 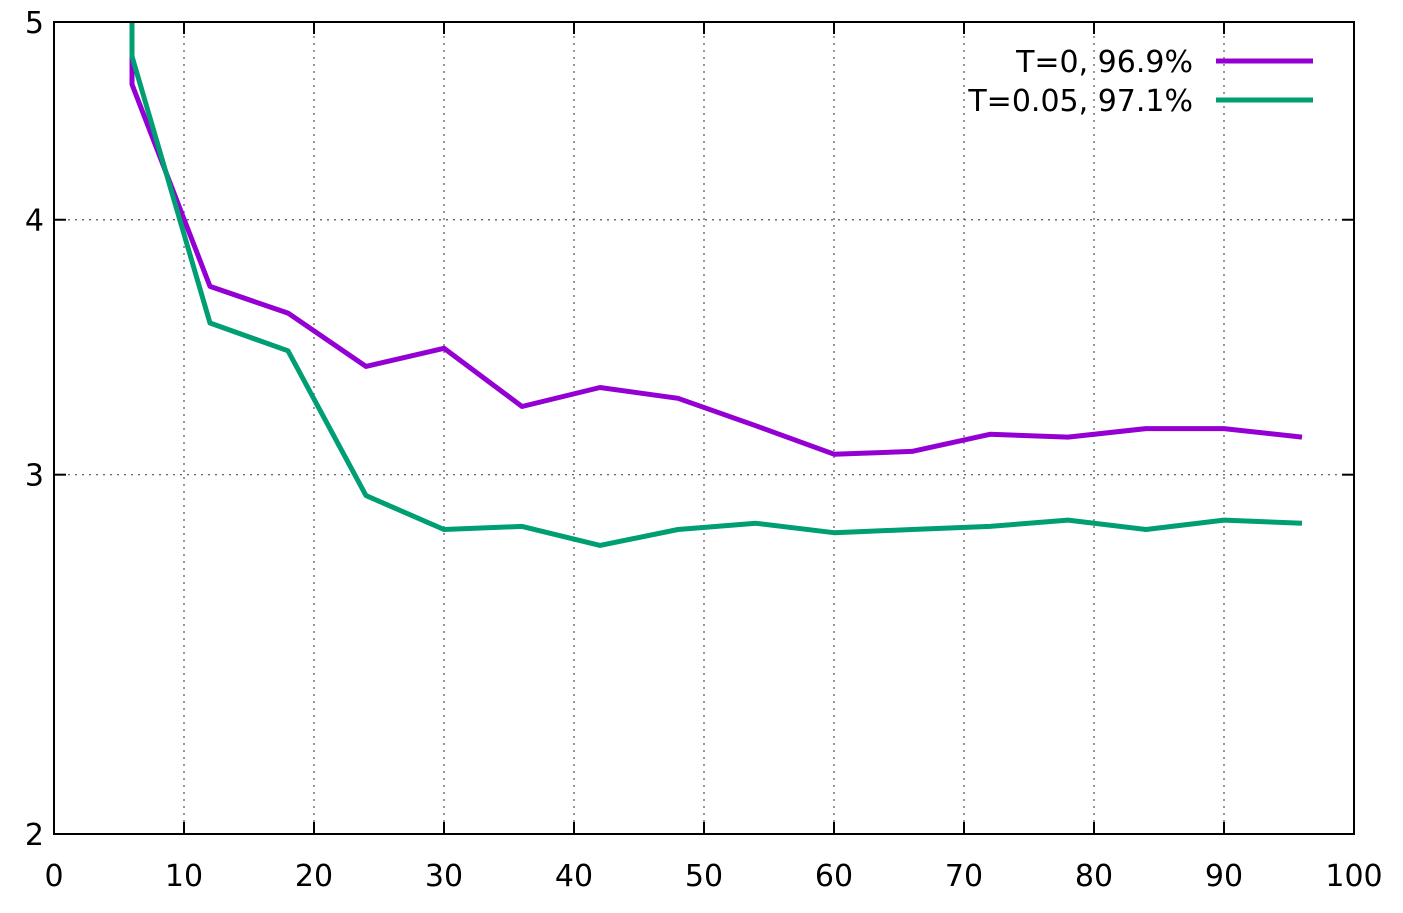 I want to click on legend-entry: T=0, 96.9%, so click(x=1164, y=62).